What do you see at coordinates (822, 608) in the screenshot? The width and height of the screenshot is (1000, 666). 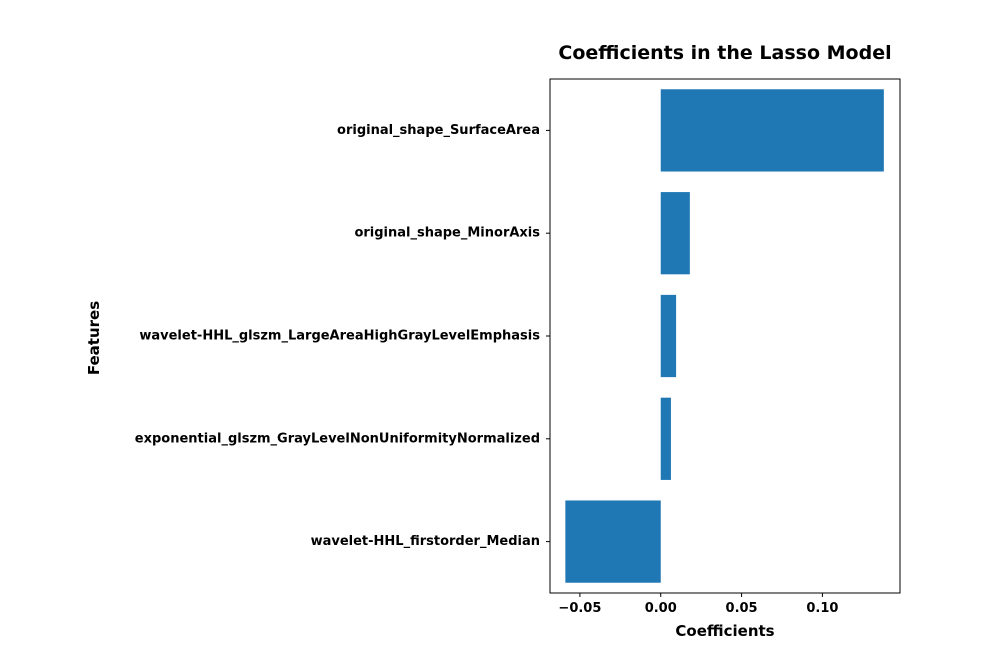 I see `x-tick-label-3: 0.10` at bounding box center [822, 608].